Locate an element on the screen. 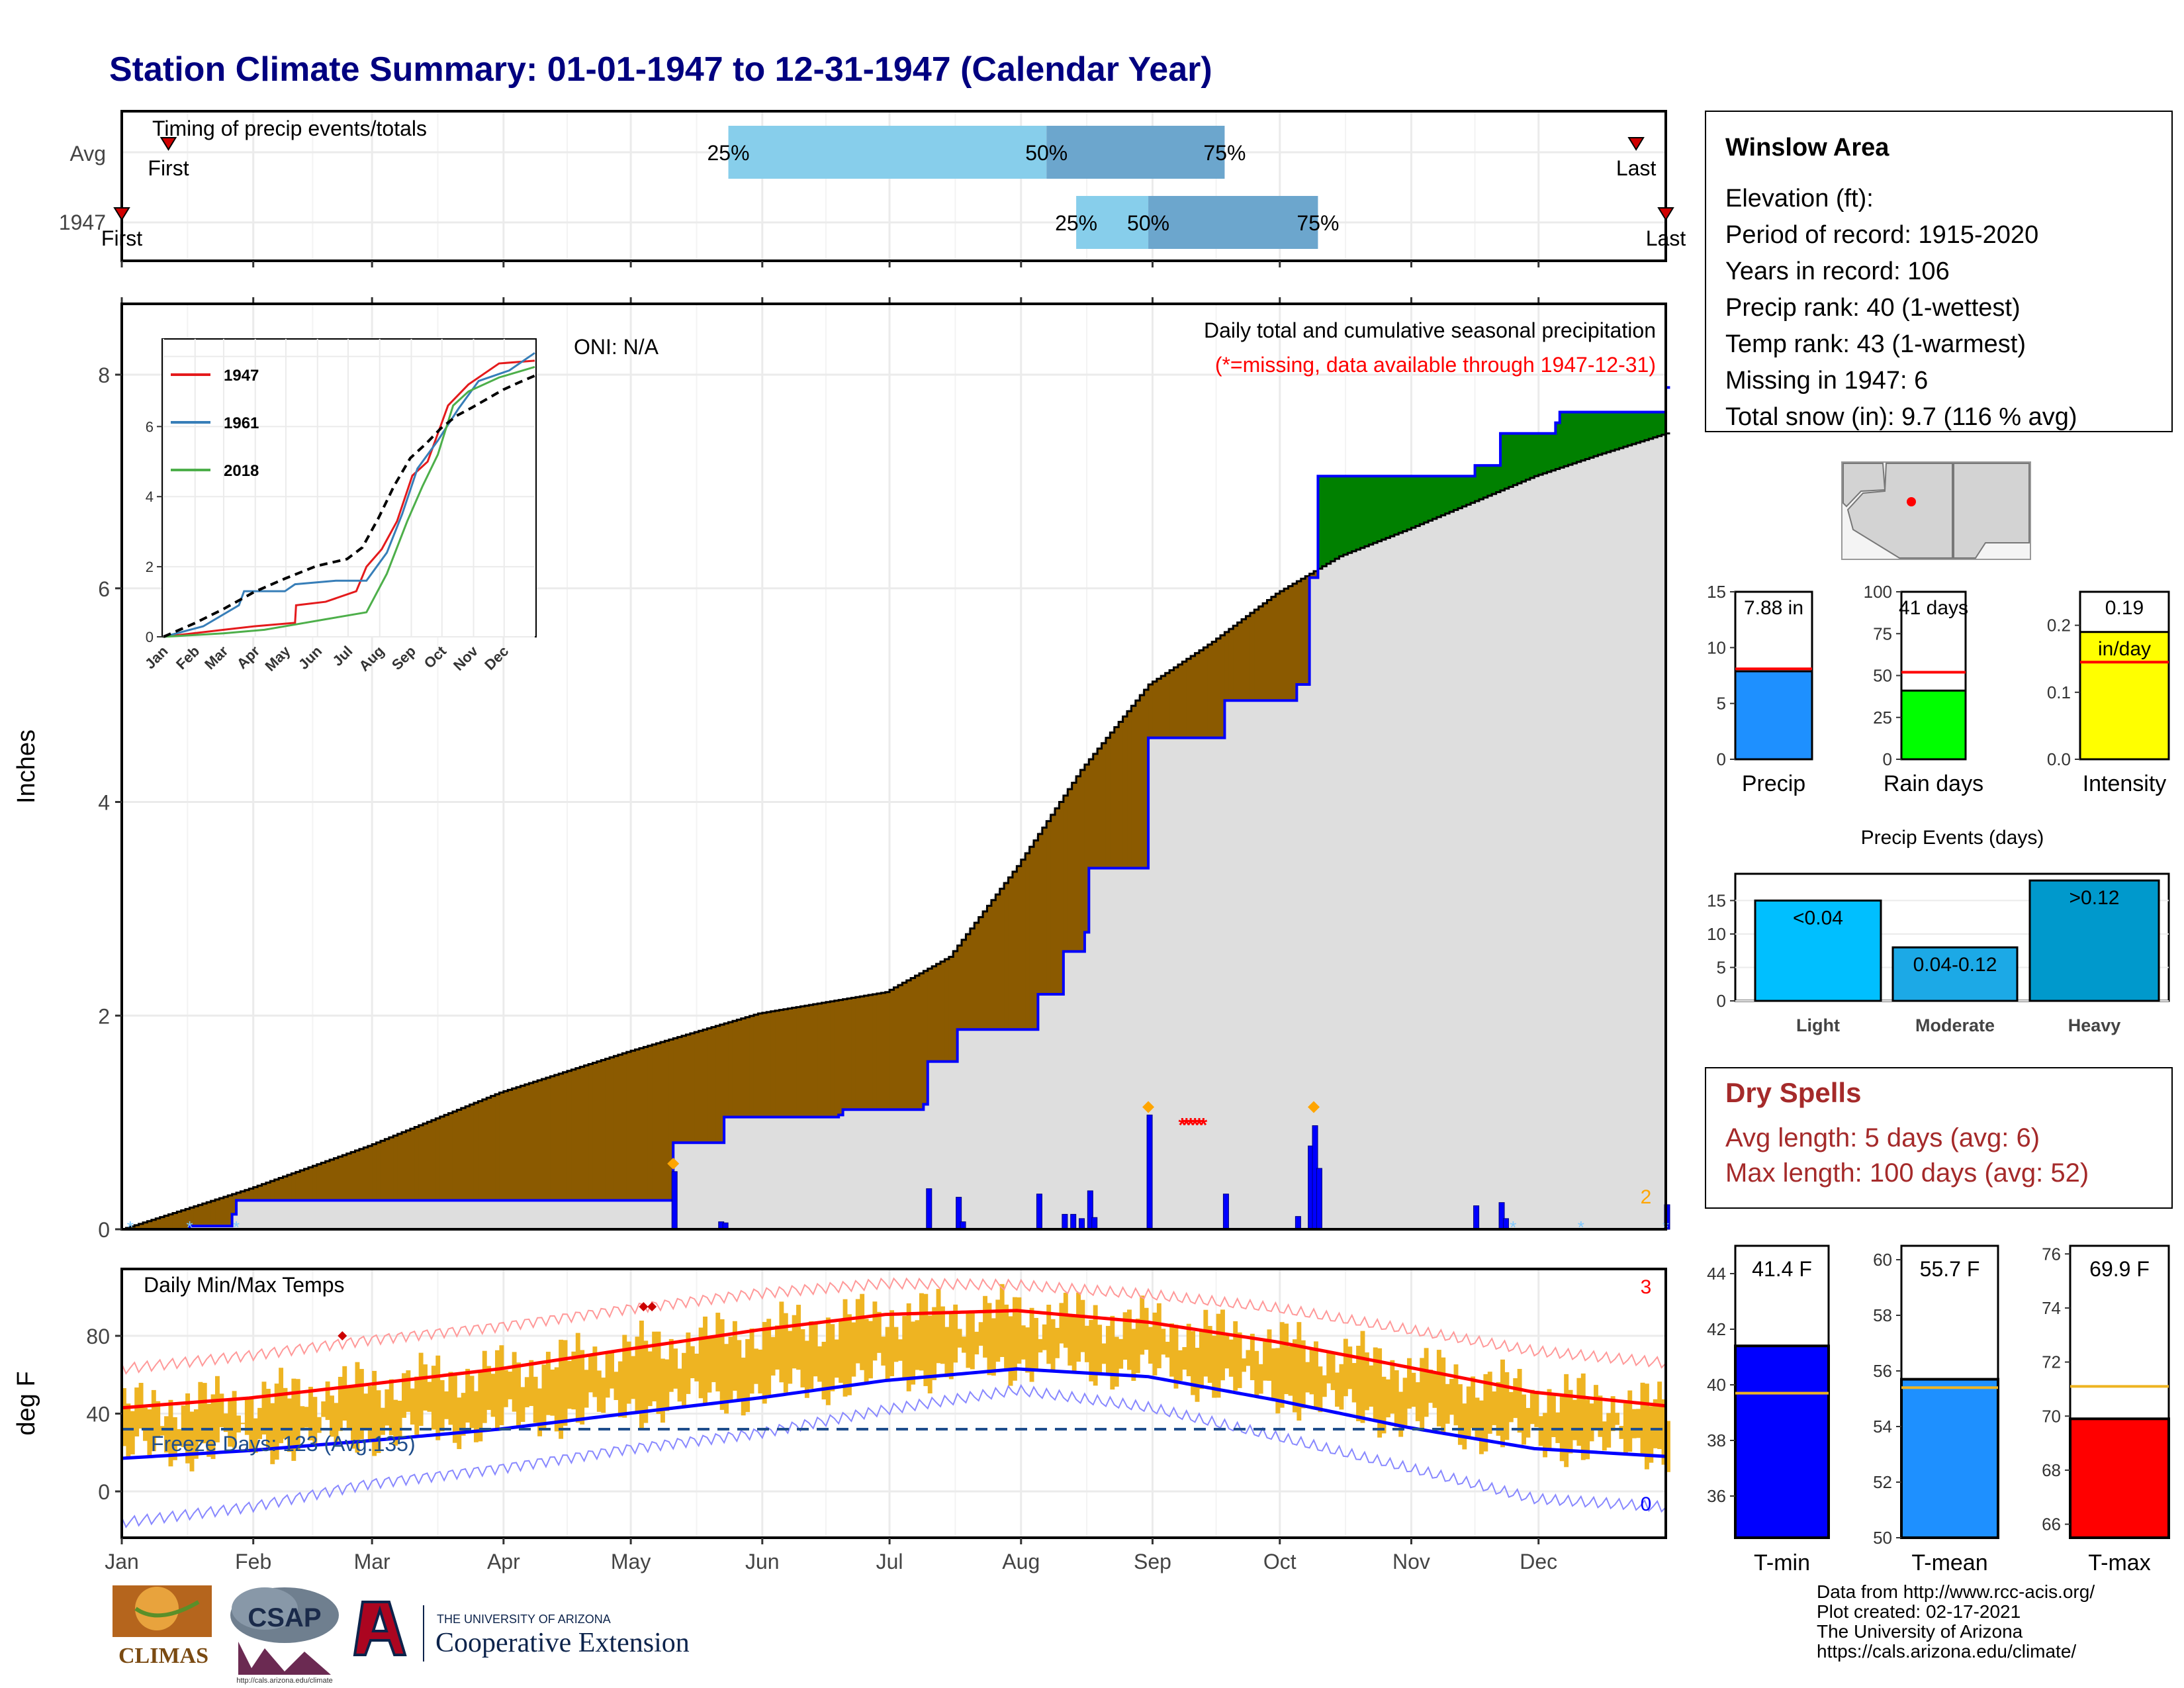 The image size is (2184, 1688). timing-bar-lower is located at coordinates (887, 152).